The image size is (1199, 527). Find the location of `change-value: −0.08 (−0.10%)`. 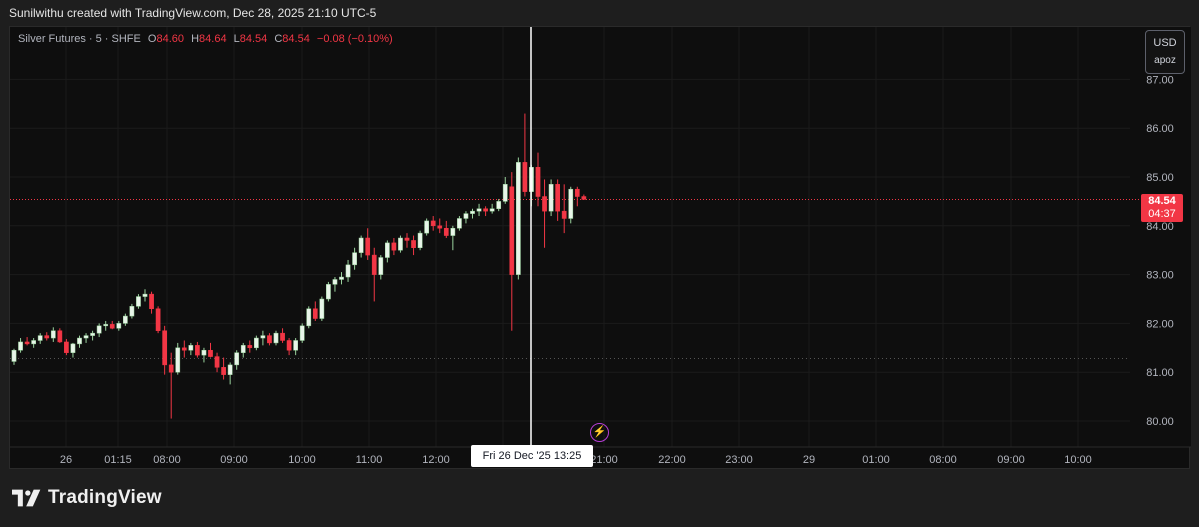

change-value: −0.08 (−0.10%) is located at coordinates (354, 39).